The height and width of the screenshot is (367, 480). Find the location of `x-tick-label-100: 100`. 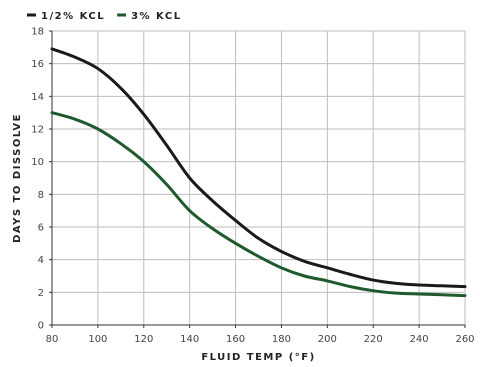

x-tick-label-100: 100 is located at coordinates (97, 339).